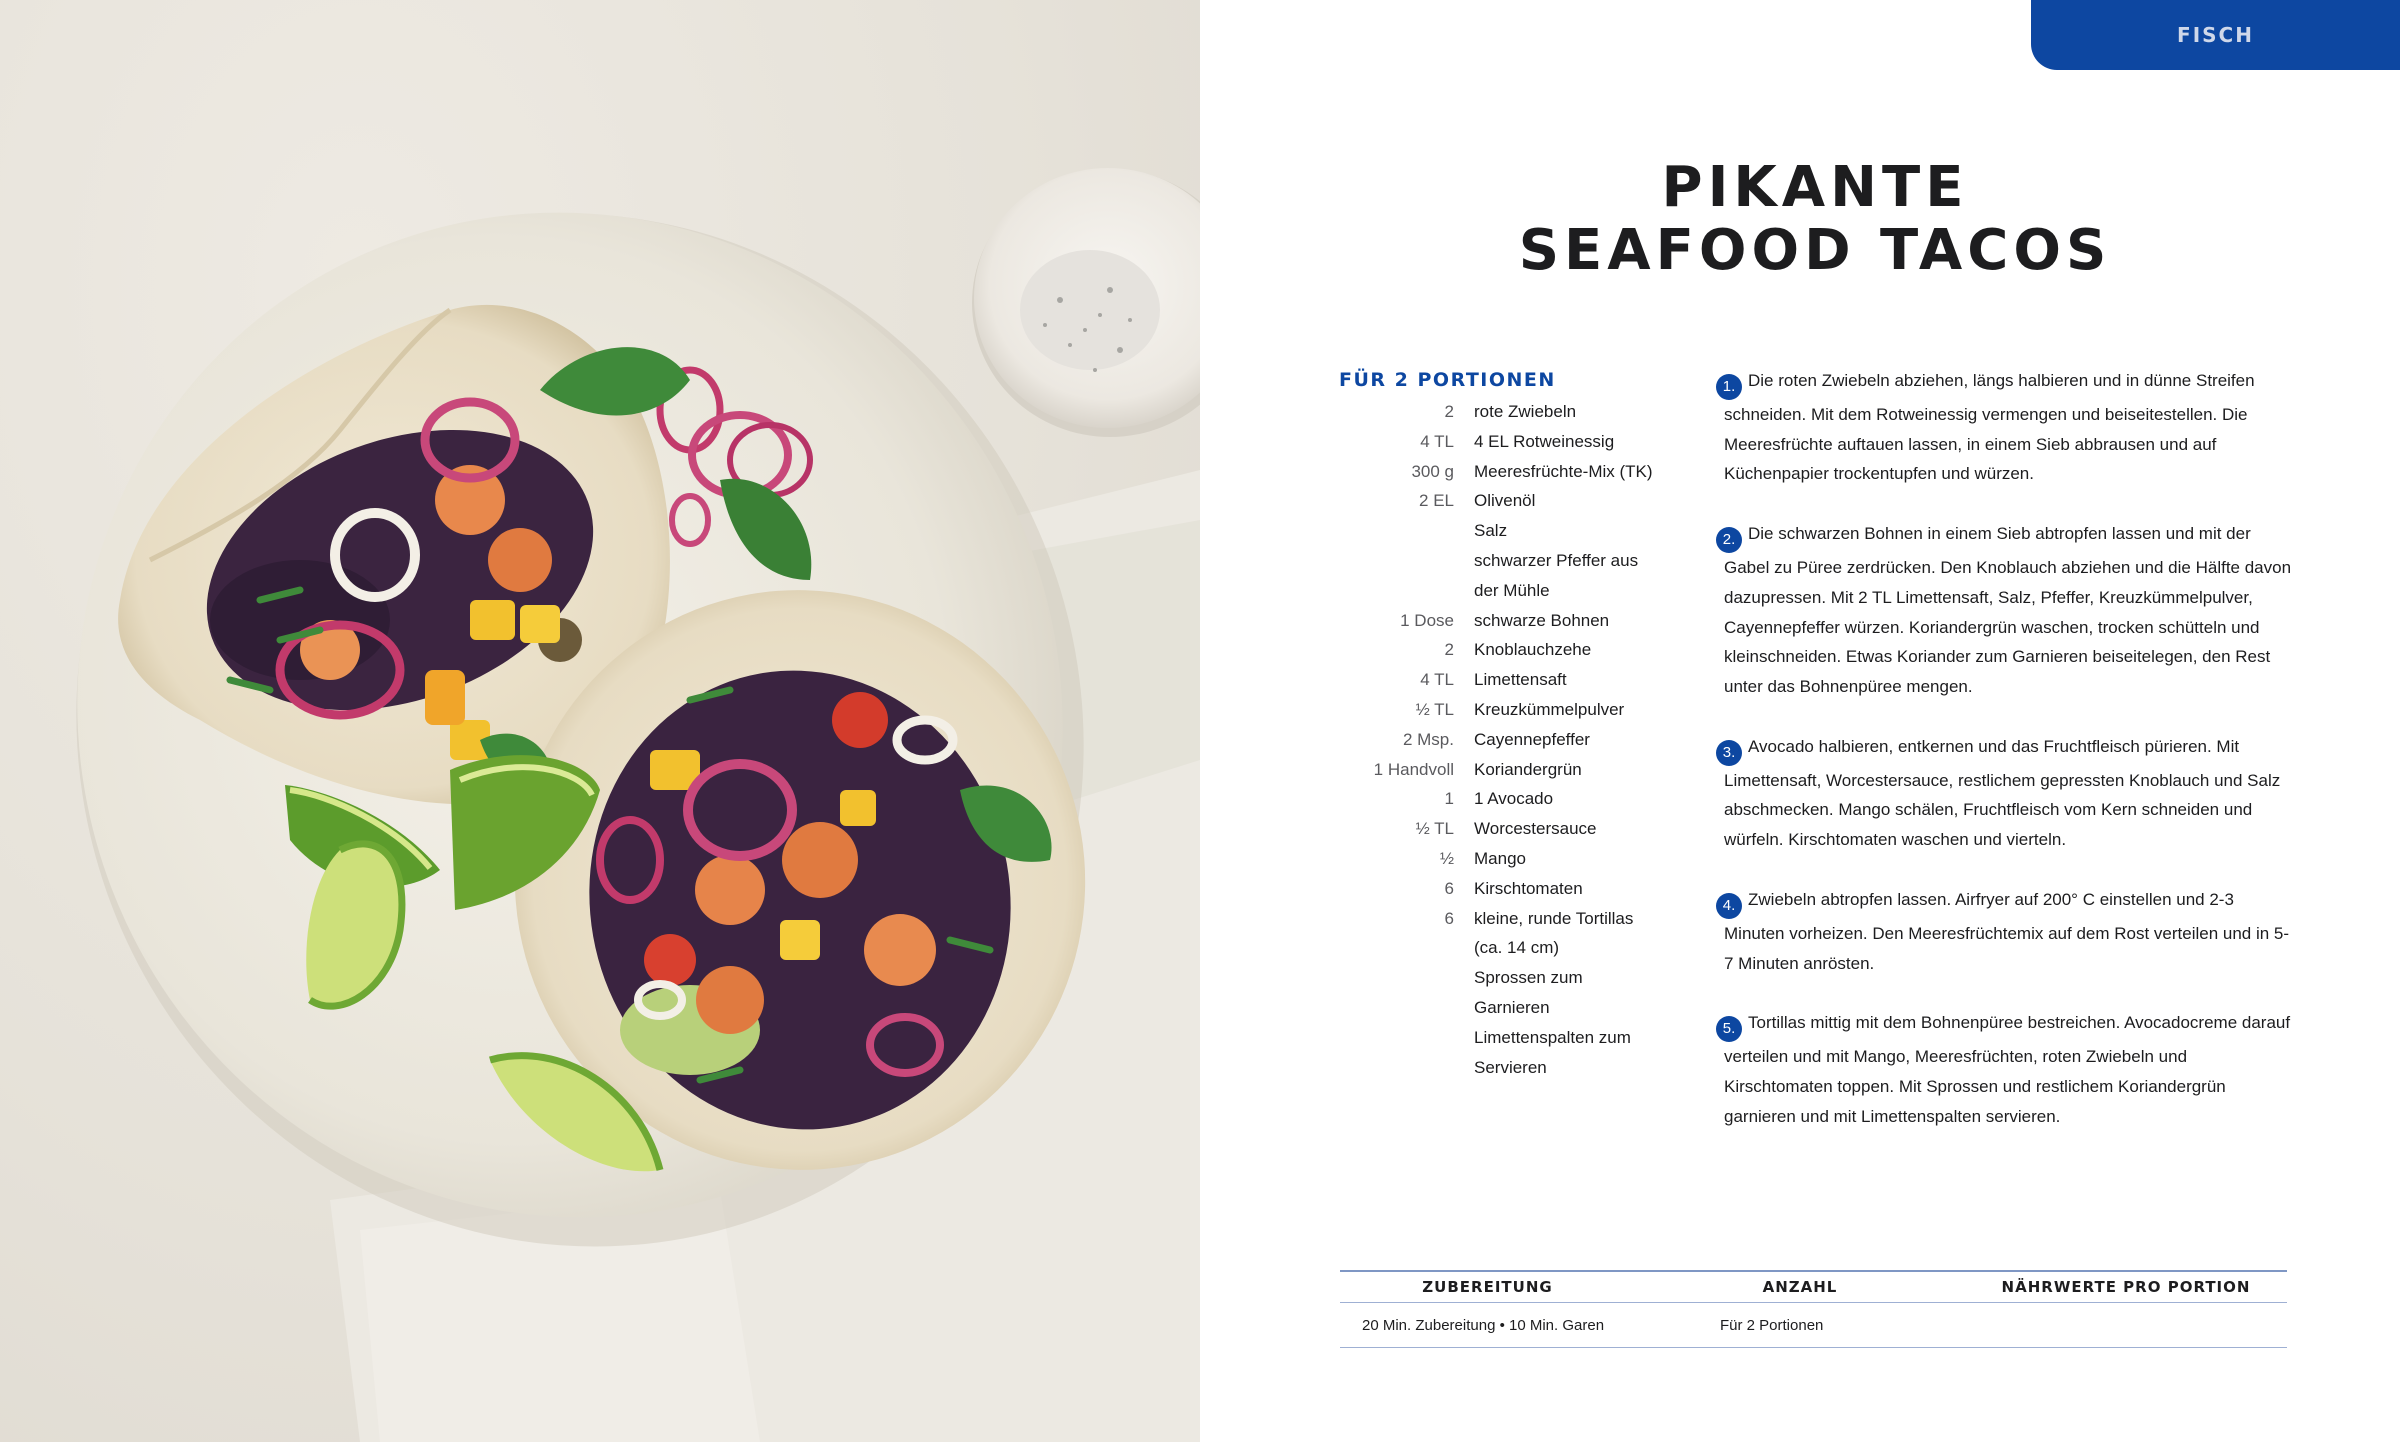 The image size is (2400, 1442). I want to click on table-top-rule, so click(1813, 1271).